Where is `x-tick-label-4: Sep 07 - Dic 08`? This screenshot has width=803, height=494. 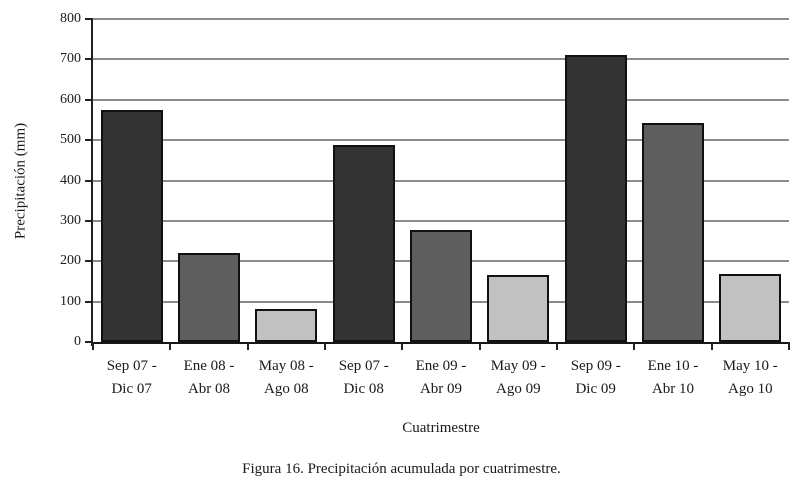
x-tick-label-4: Sep 07 - Dic 08 is located at coordinates (364, 377).